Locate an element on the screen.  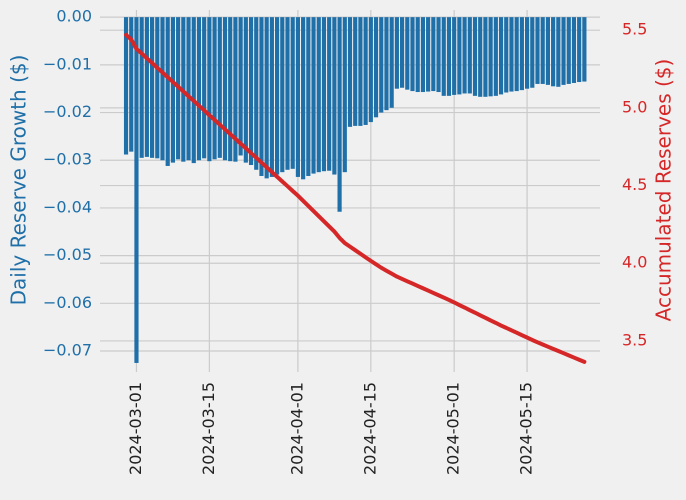
y-tick-label: −0.06 is located at coordinates (67, 302).